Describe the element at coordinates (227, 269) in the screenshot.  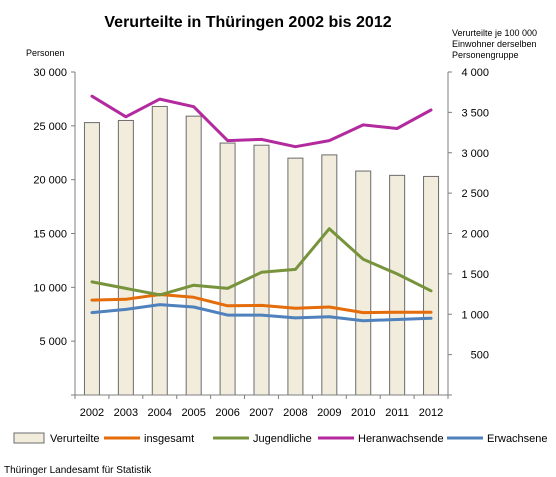
I see `bar-2006` at that location.